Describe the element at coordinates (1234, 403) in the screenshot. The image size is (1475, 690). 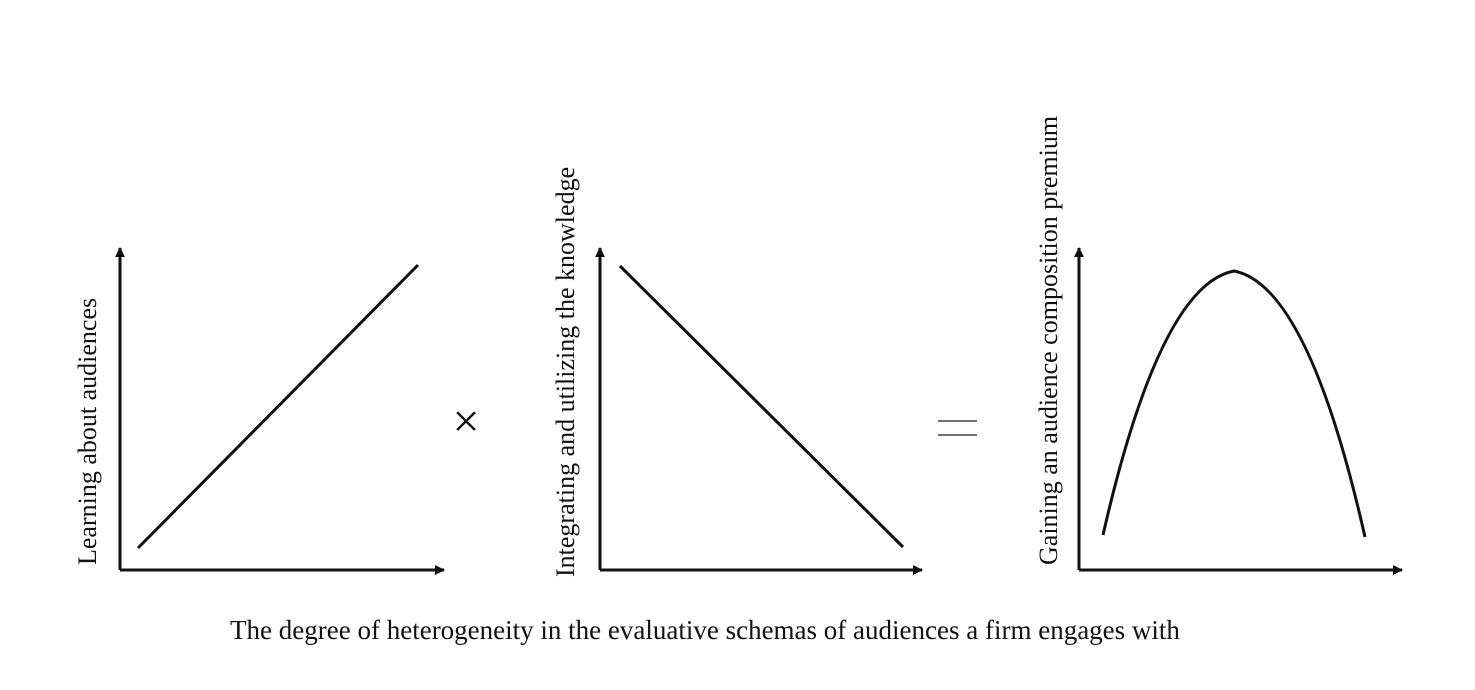
I see `panel-3-inverted-u-curve` at that location.